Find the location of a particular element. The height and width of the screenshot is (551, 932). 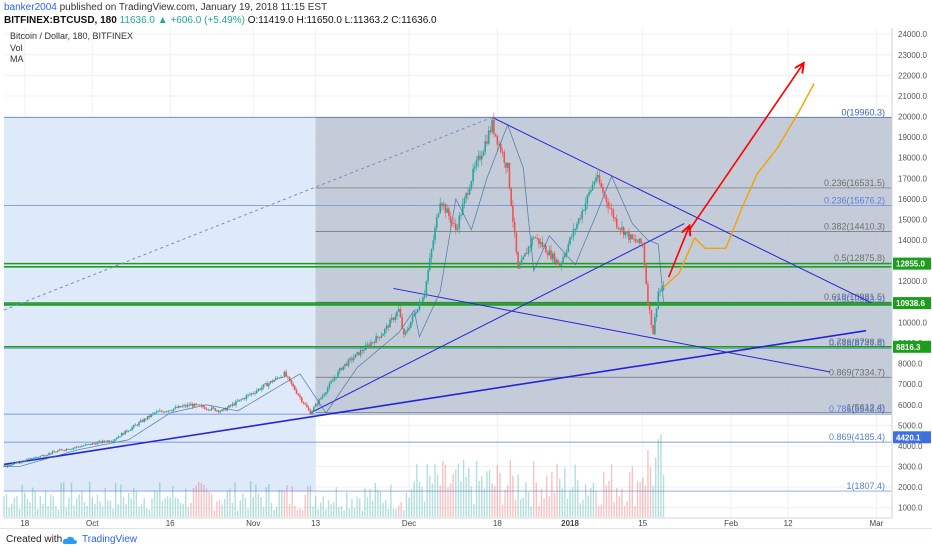

fib-label: 0.5(10883.9) is located at coordinates (859, 299).